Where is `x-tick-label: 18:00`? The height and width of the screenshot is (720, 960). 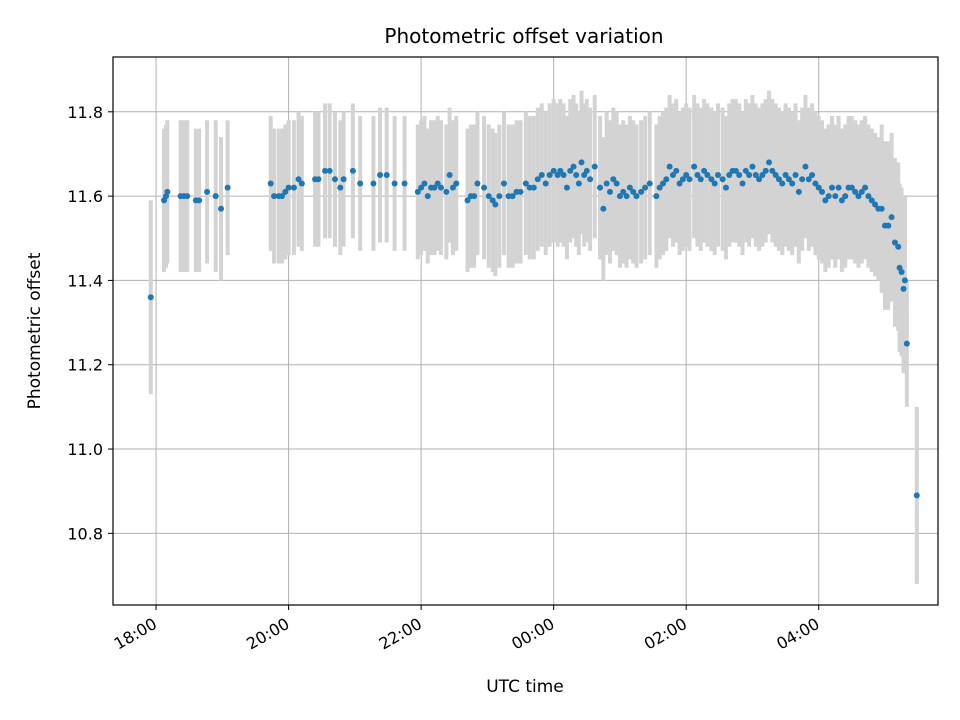
x-tick-label: 18:00 is located at coordinates (135, 634).